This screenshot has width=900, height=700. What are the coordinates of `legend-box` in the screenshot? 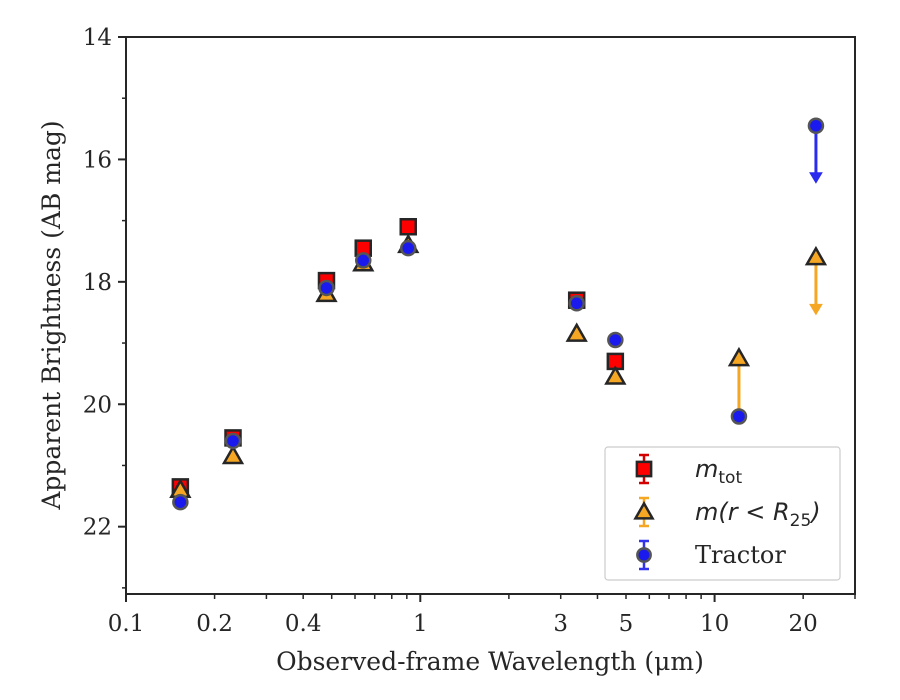 It's located at (722, 513).